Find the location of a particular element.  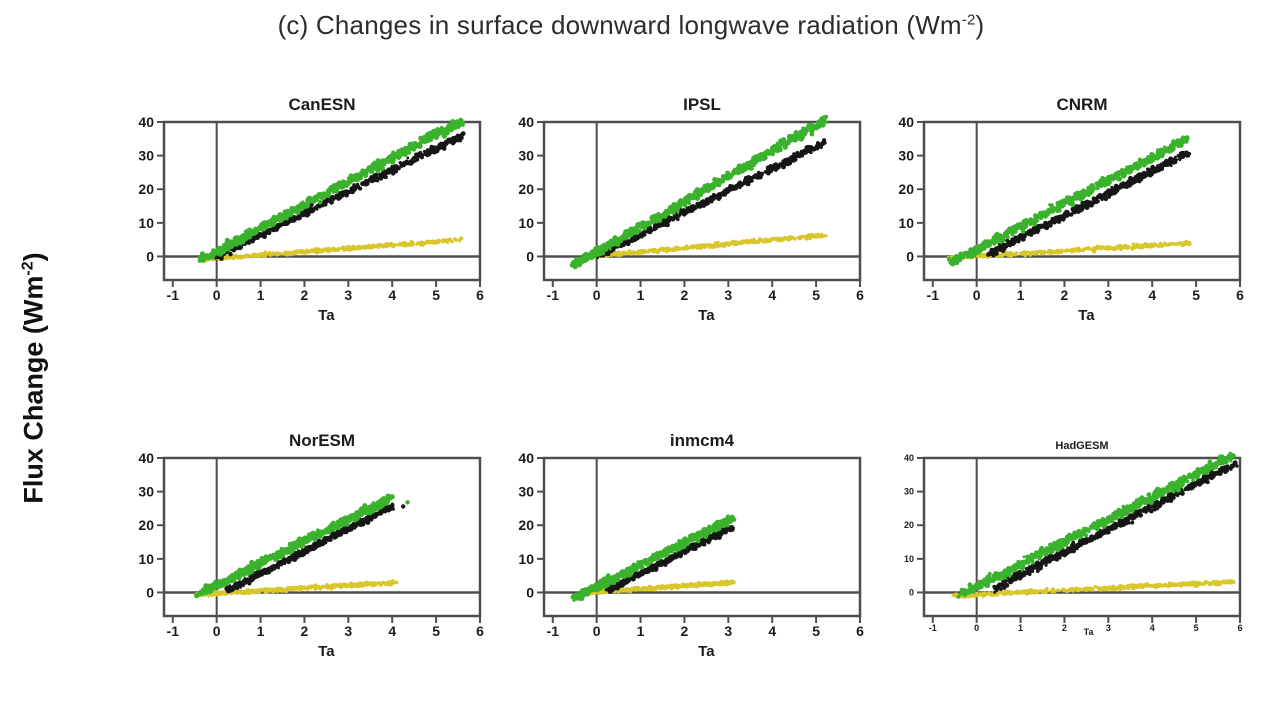

plot-canvas: inmcm4 -1 0 1 2 3 4 5 6 Ta 0 10 20 30 40 is located at coordinates (691, 545).